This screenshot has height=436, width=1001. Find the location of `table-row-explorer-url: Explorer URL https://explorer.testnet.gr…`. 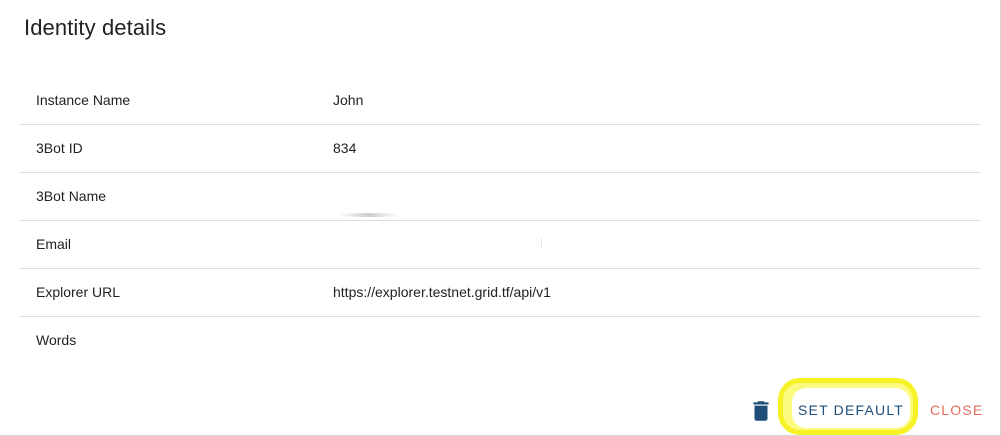

table-row-explorer-url: Explorer URL https://explorer.testnet.gr… is located at coordinates (500, 292).